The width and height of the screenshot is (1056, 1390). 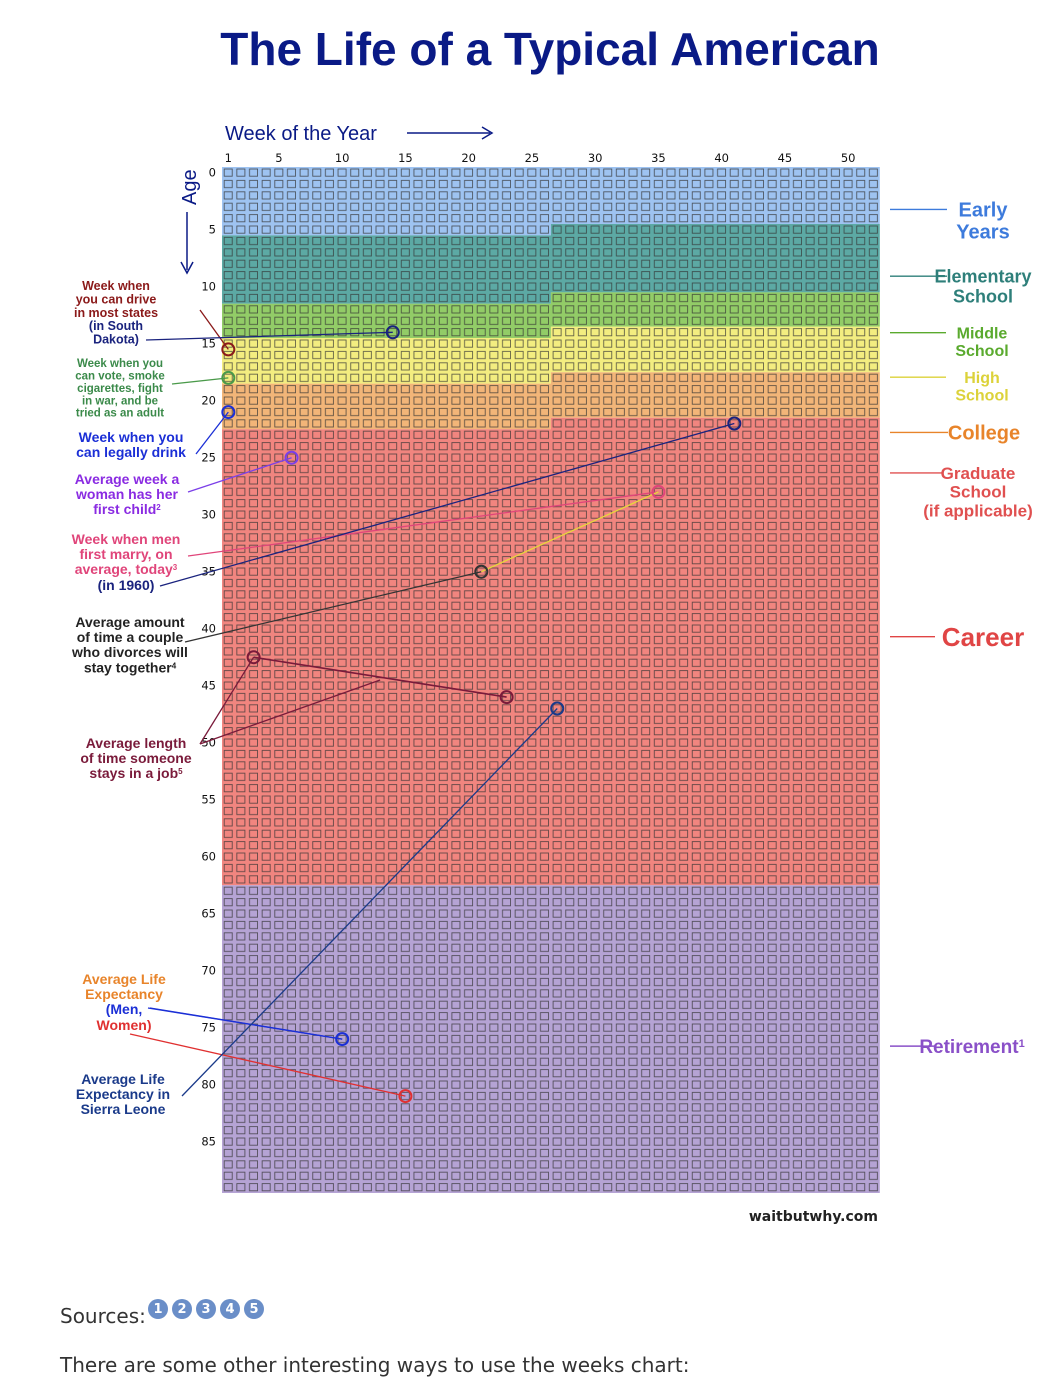 I want to click on x-tick-label: 40, so click(x=721, y=158).